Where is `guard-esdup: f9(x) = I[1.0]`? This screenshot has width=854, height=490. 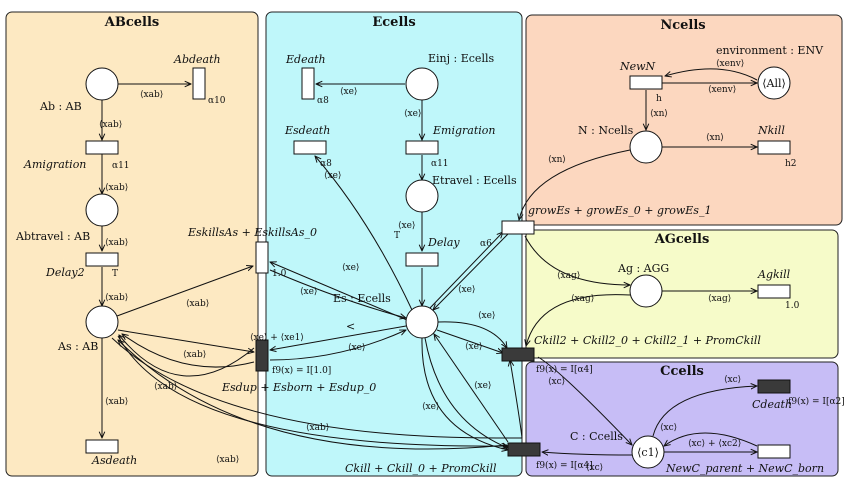
guard-esdup: f9(x) = I[1.0] is located at coordinates (301, 370).